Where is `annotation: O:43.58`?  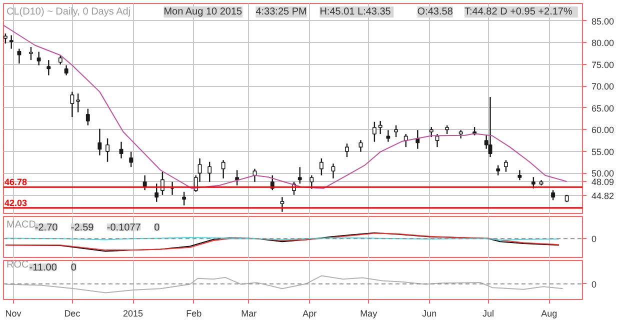 annotation: O:43.58 is located at coordinates (435, 12).